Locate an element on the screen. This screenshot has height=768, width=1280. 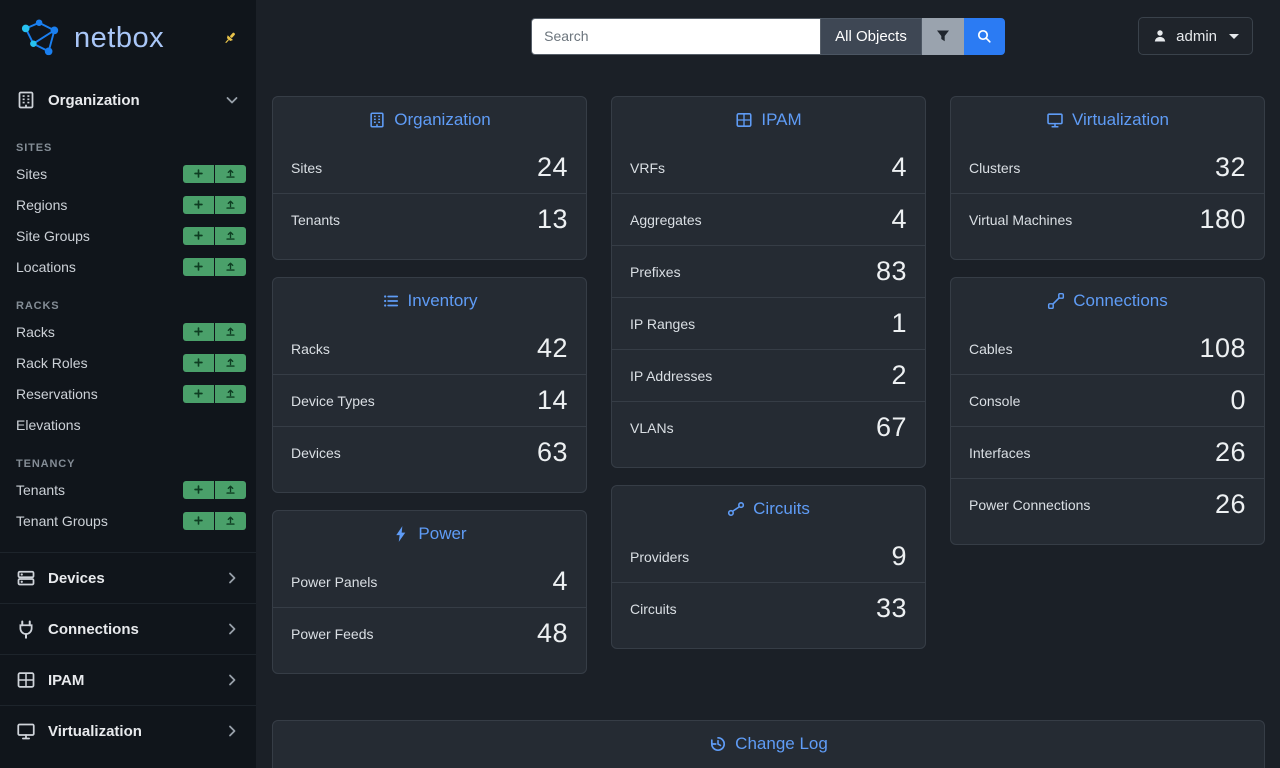
sidebar-item-tenants: Tenants is located at coordinates (128, 489).